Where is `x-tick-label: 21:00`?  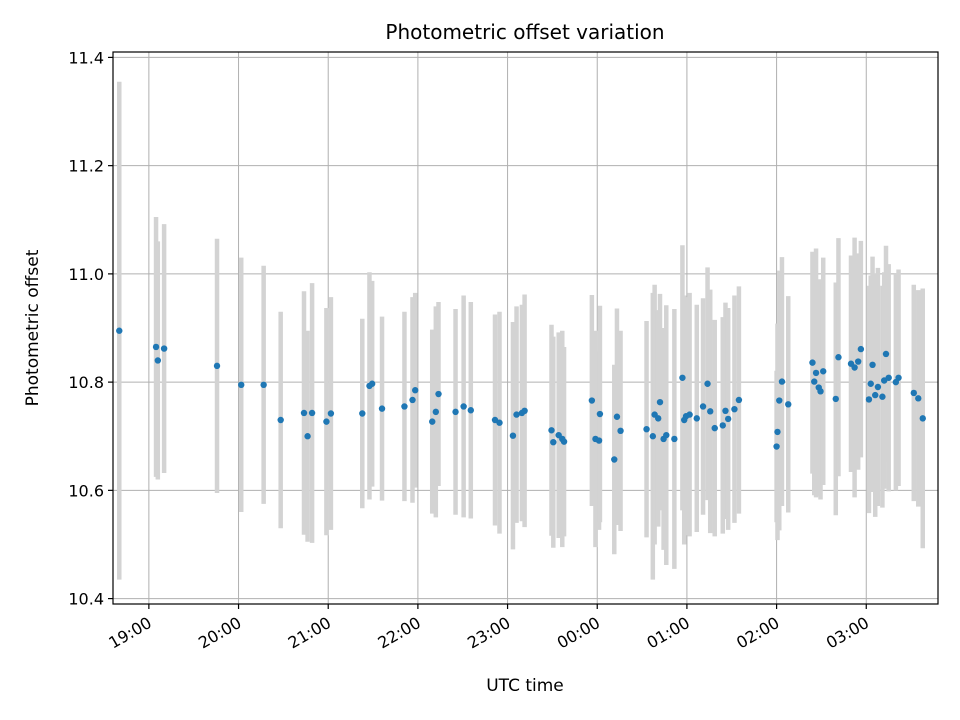
x-tick-label: 21:00 is located at coordinates (309, 633).